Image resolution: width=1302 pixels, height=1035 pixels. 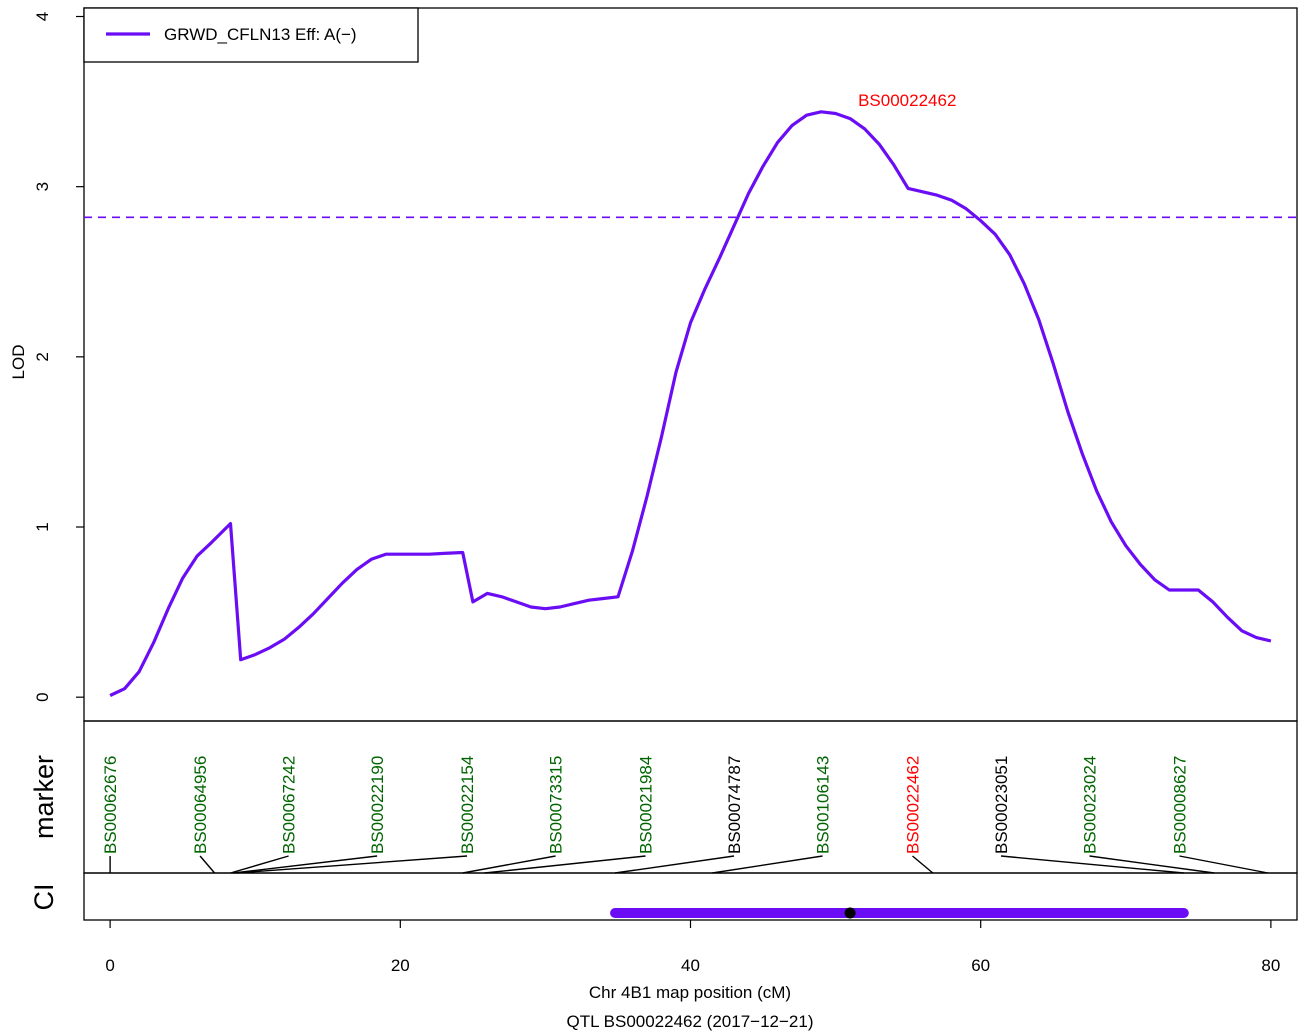 What do you see at coordinates (1001, 805) in the screenshot?
I see `marker-label: BS00023051` at bounding box center [1001, 805].